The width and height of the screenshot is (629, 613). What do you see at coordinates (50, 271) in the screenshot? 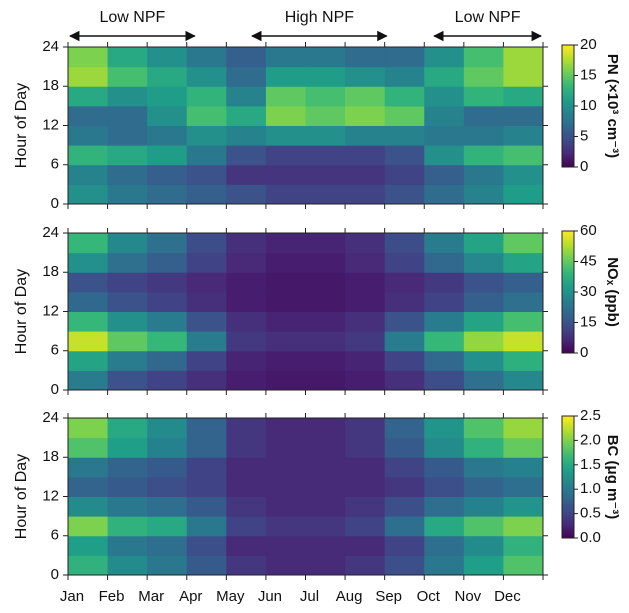
I see `y-tick-label: 18` at bounding box center [50, 271].